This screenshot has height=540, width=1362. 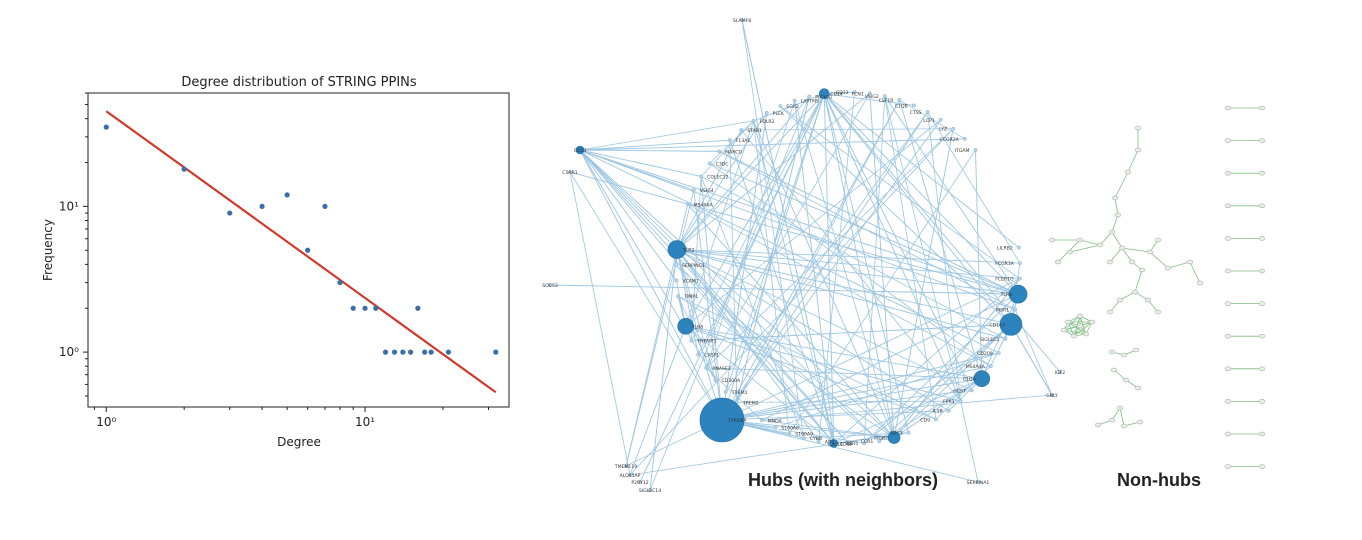 I want to click on node-label: CCR1, so click(x=867, y=442).